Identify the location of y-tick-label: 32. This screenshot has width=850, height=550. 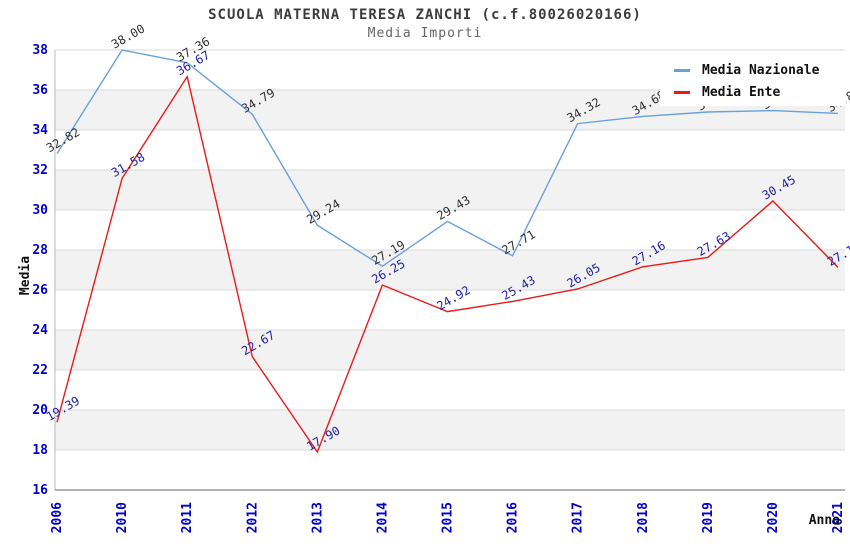
(40, 170).